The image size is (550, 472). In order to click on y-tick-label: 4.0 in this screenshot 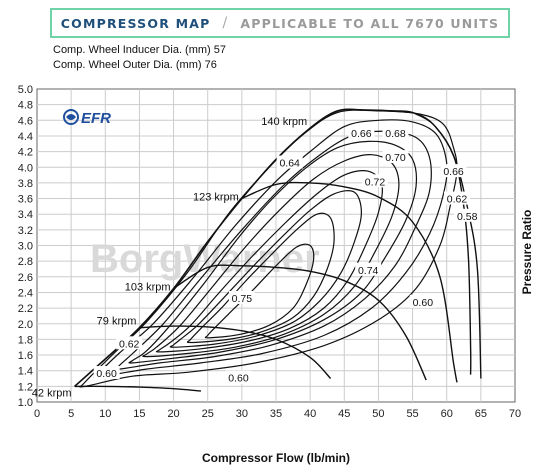, I will do `click(25, 168)`.